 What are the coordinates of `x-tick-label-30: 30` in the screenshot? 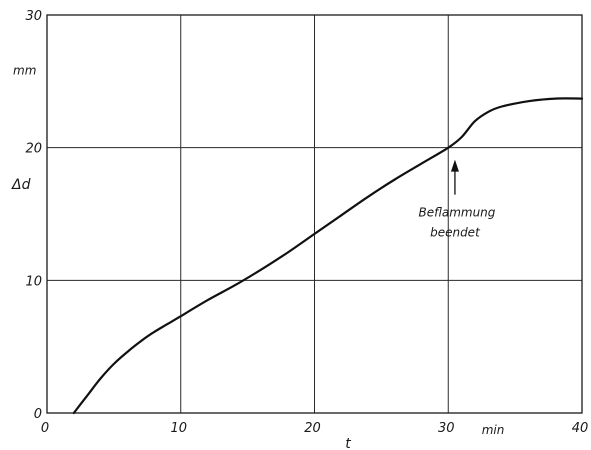 It's located at (446, 428).